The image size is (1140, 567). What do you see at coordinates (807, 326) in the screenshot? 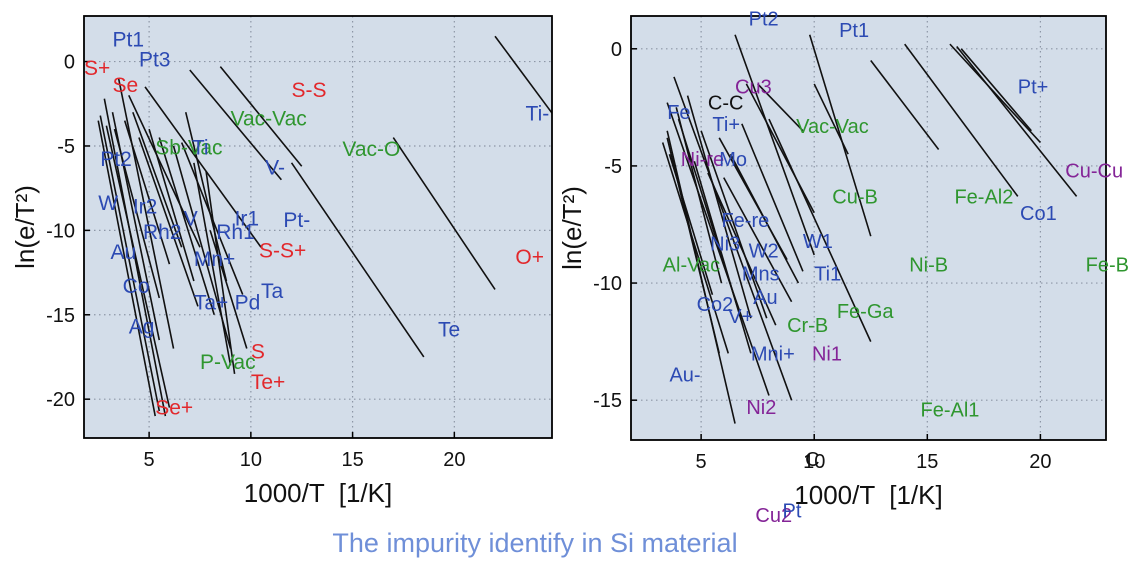
I see `impurity-label: Cr-B` at bounding box center [807, 326].